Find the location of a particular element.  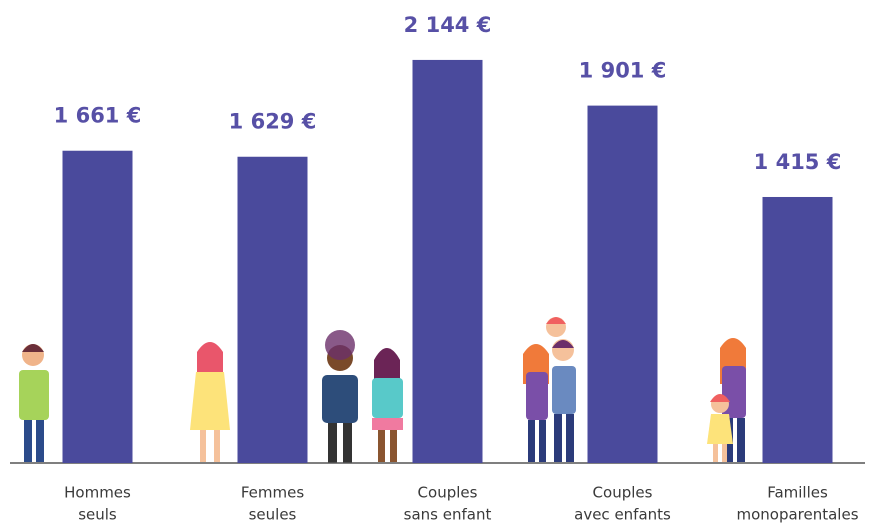

value-label: 1 415 € is located at coordinates (798, 162).